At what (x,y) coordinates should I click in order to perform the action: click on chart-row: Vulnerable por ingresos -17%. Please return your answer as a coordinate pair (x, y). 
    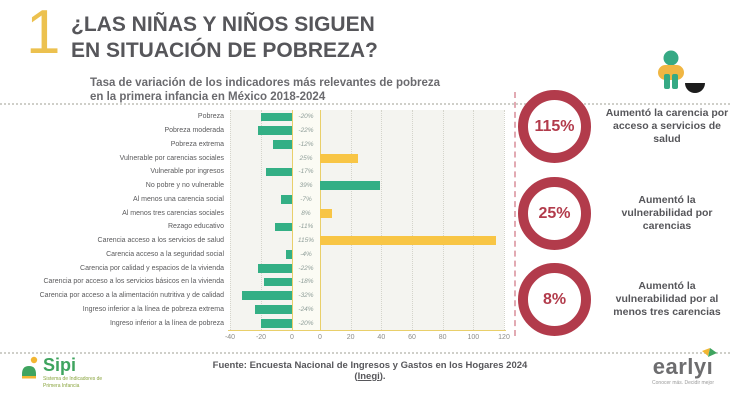
    Looking at the image, I should click on (257, 172).